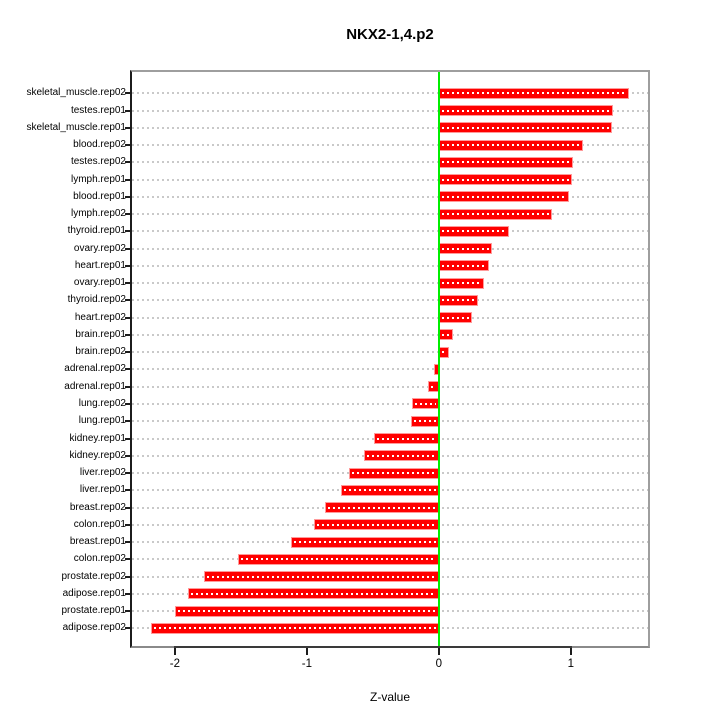 The height and width of the screenshot is (720, 720). Describe the element at coordinates (394, 473) in the screenshot. I see `bar-liver.rep02` at that location.